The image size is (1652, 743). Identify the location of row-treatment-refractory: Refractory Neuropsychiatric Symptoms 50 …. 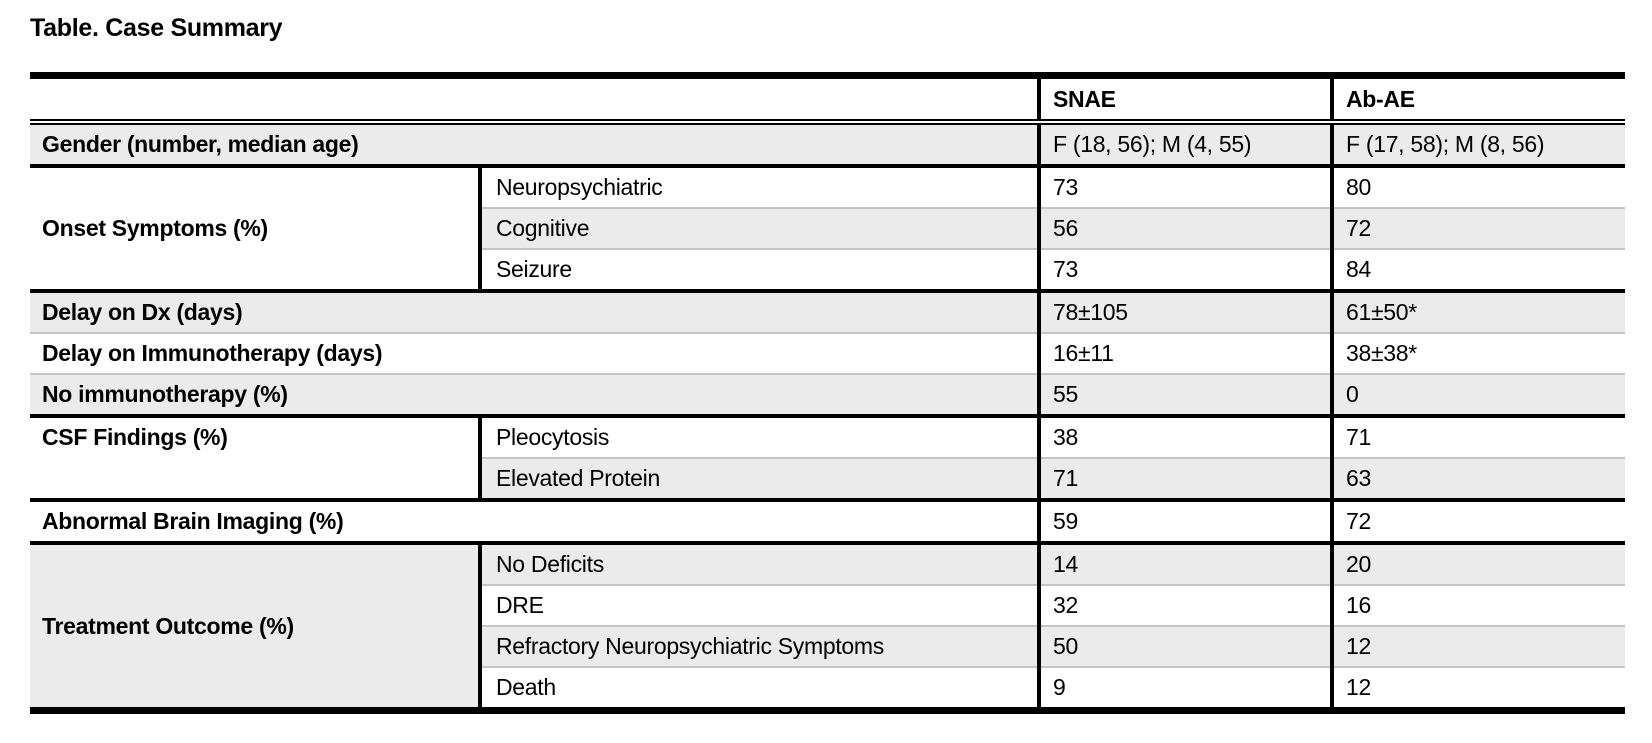
(827, 646).